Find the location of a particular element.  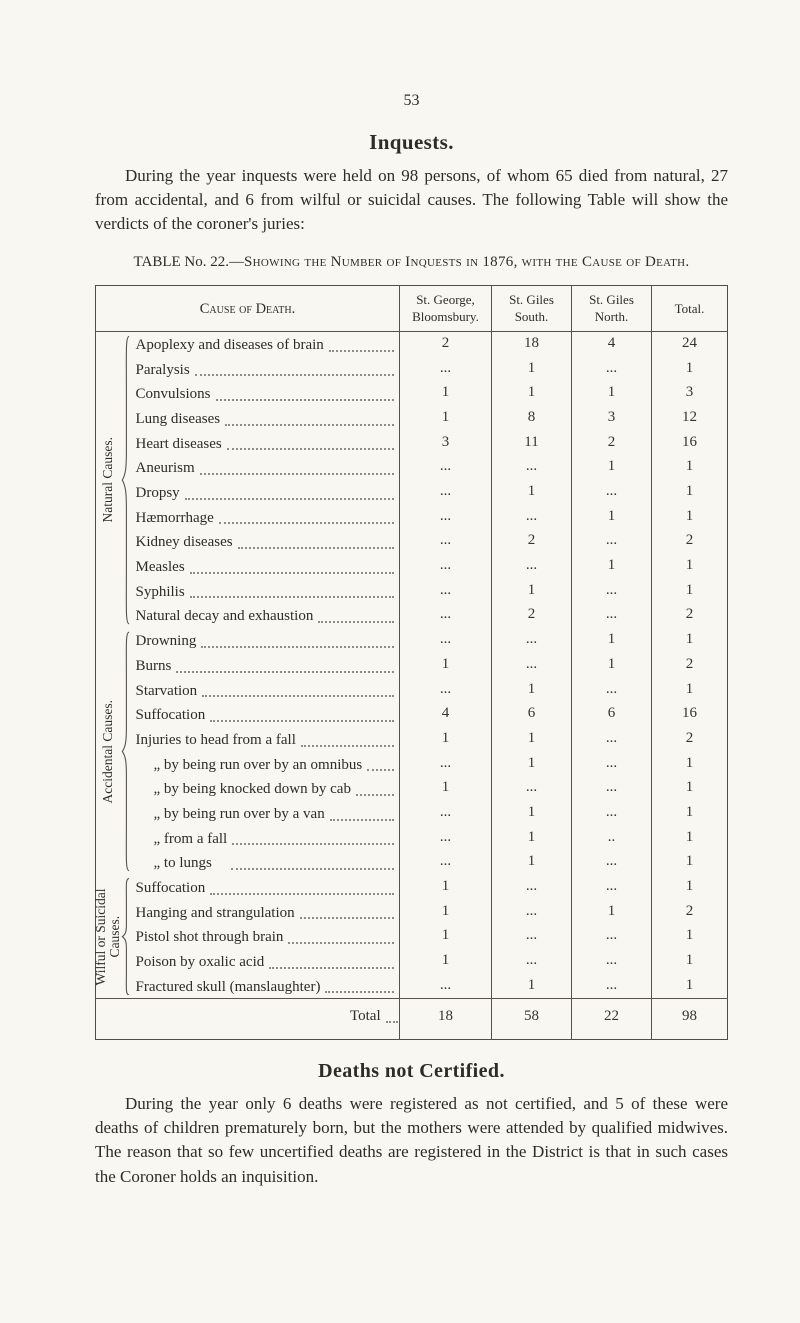

cause-line: Hanging and strangulation is located at coordinates (266, 913).